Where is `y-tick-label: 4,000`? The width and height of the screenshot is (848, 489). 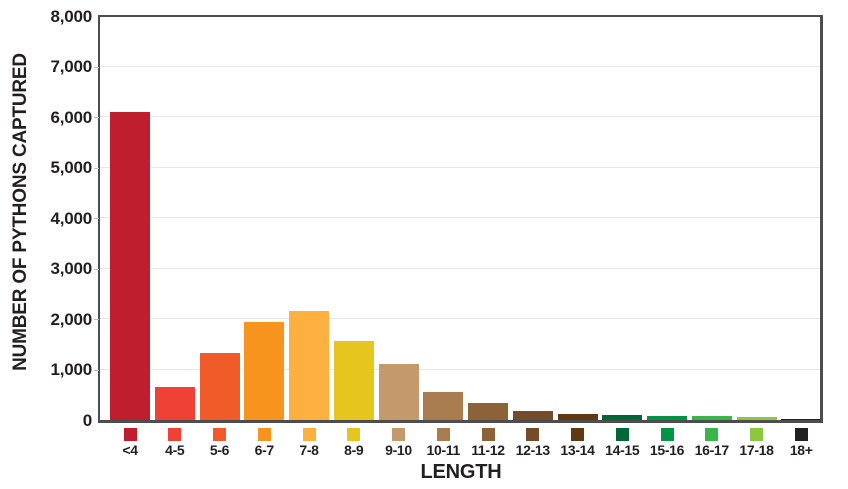
y-tick-label: 4,000 is located at coordinates (71, 218).